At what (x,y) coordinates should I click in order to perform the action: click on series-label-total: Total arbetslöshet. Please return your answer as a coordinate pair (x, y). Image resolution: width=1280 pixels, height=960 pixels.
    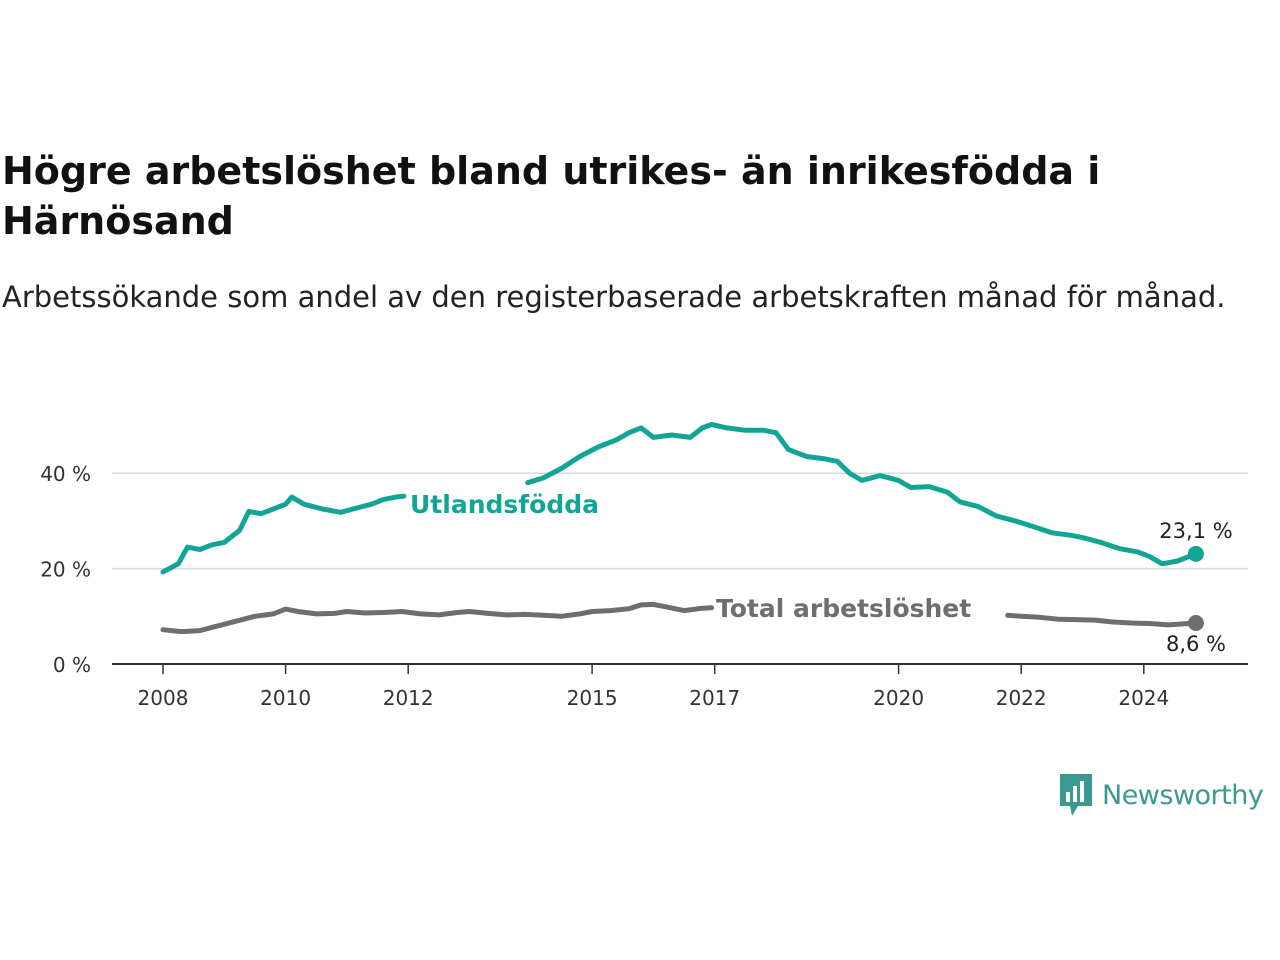
    Looking at the image, I should click on (843, 608).